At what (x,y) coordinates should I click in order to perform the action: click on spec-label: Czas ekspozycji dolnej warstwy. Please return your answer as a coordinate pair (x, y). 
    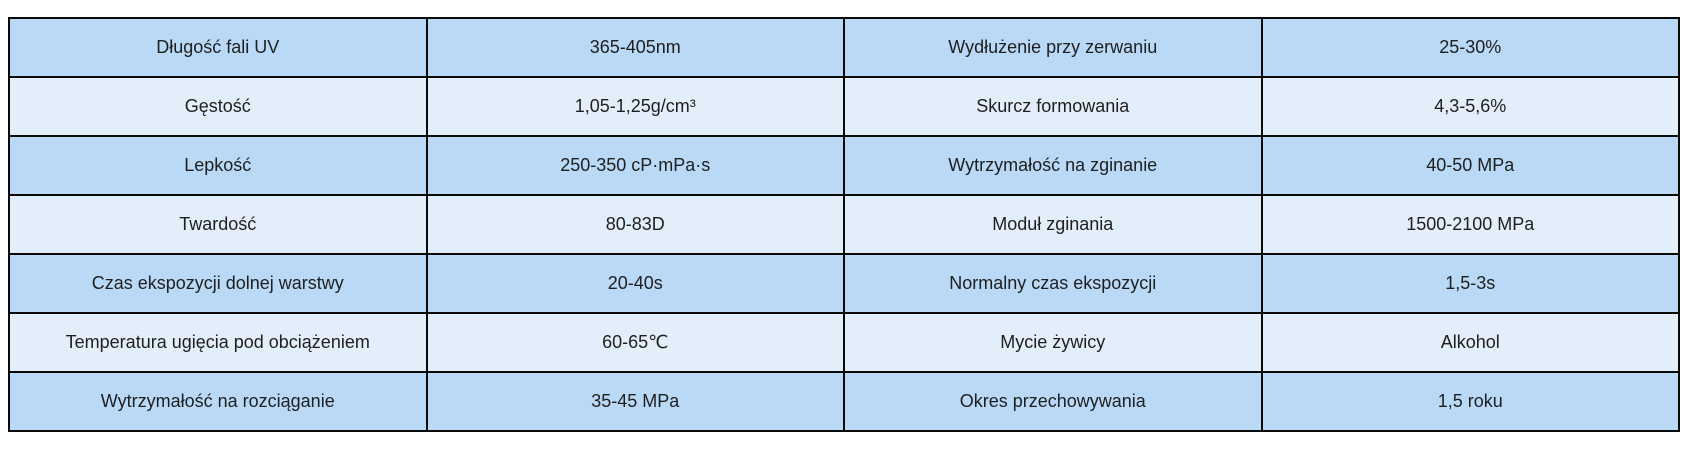
    Looking at the image, I should click on (218, 283).